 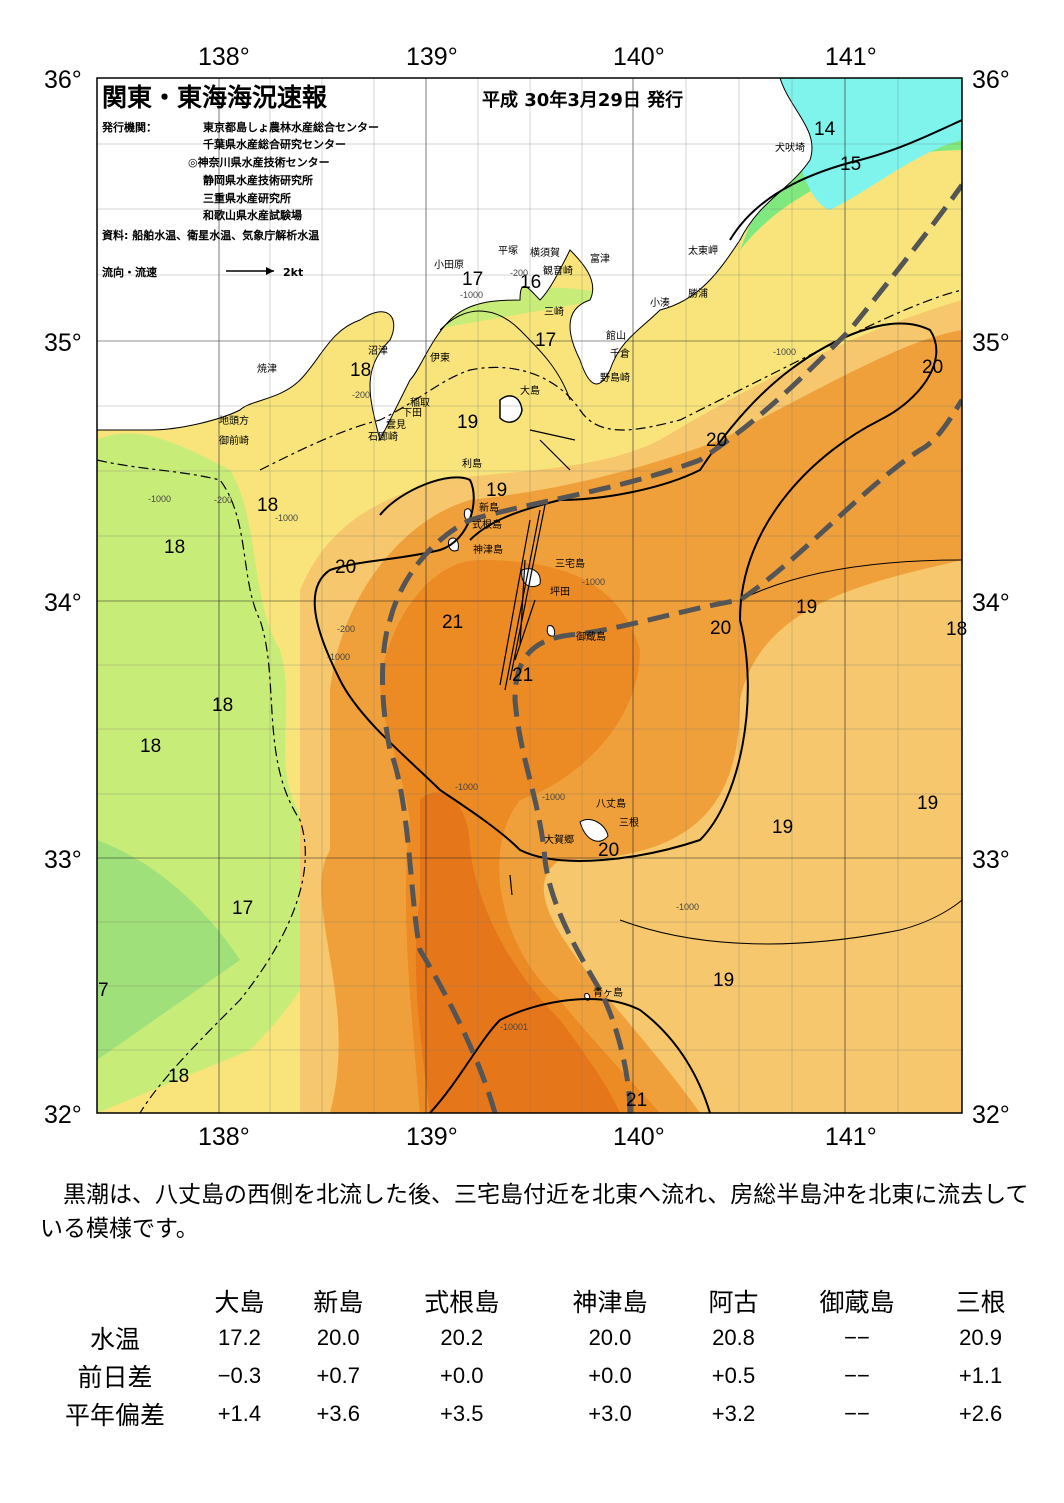 I want to click on current-legend-label: 流向・流速, so click(x=129, y=272).